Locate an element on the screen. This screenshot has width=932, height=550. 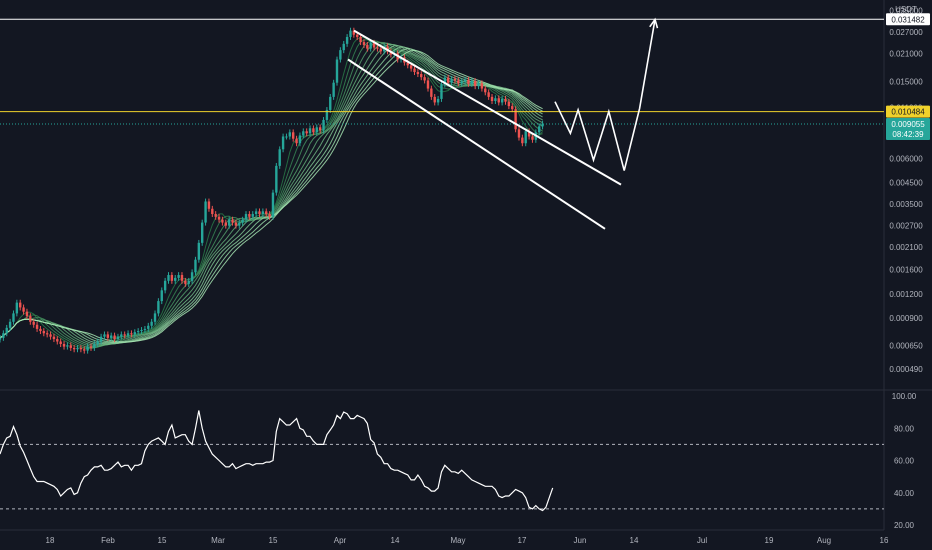
level-price-label: 0.010484 is located at coordinates (908, 112).